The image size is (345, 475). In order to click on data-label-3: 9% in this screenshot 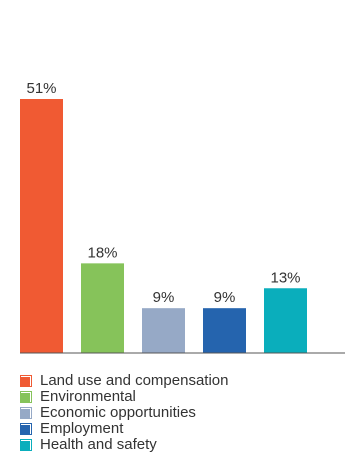, I will do `click(164, 297)`.